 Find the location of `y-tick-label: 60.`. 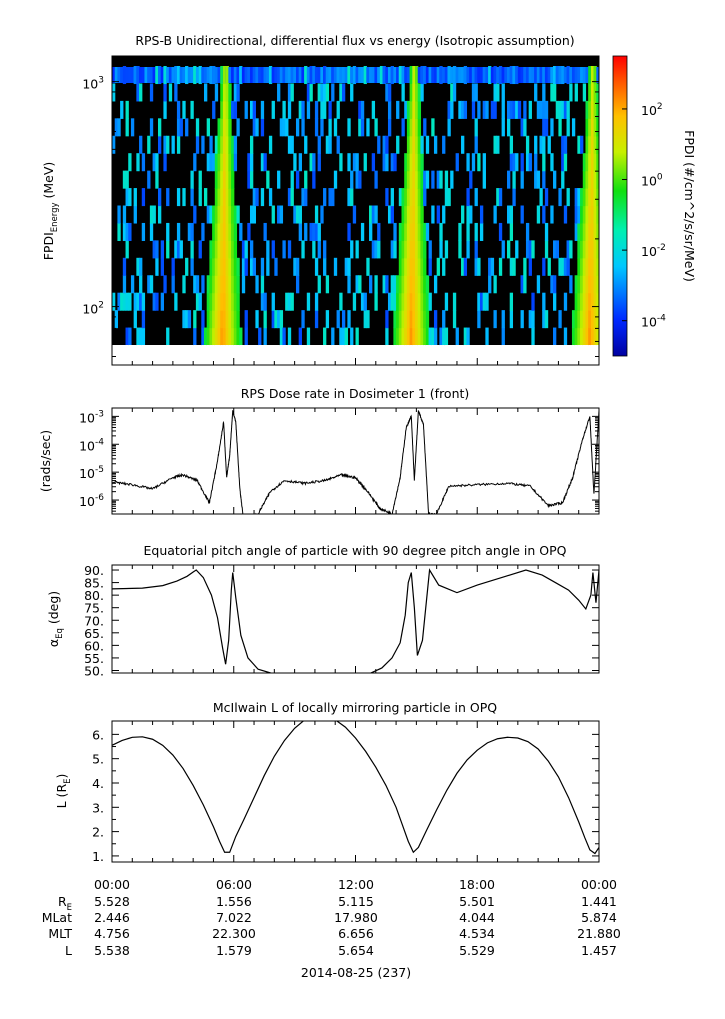

y-tick-label: 60. is located at coordinates (94, 645).